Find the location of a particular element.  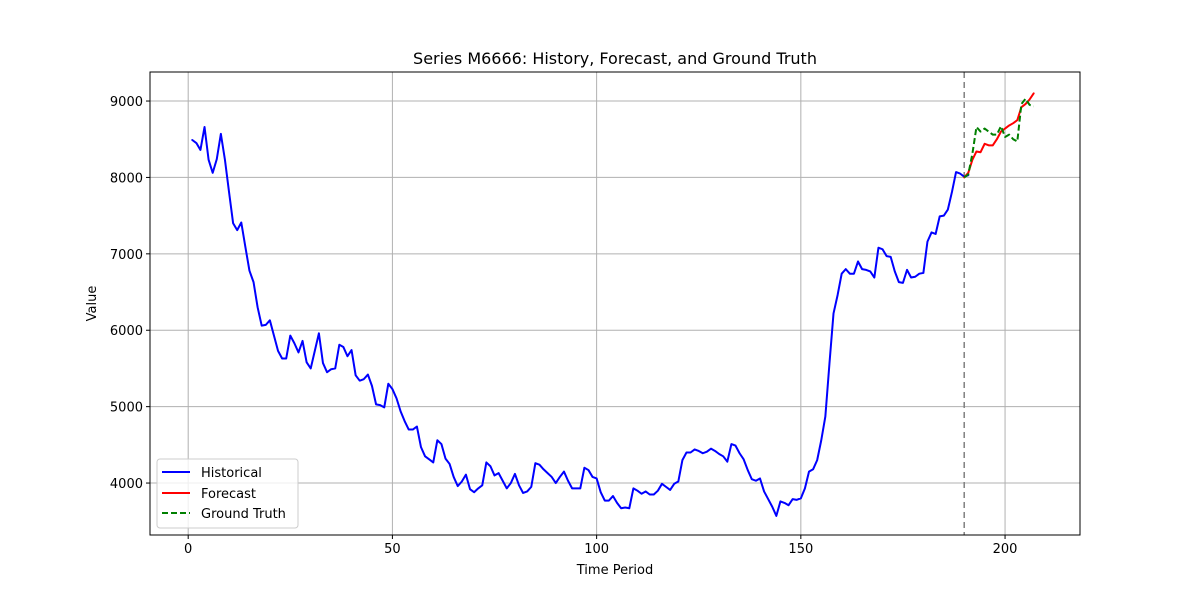

legend: Historical Forecast Ground Truth is located at coordinates (227, 493).